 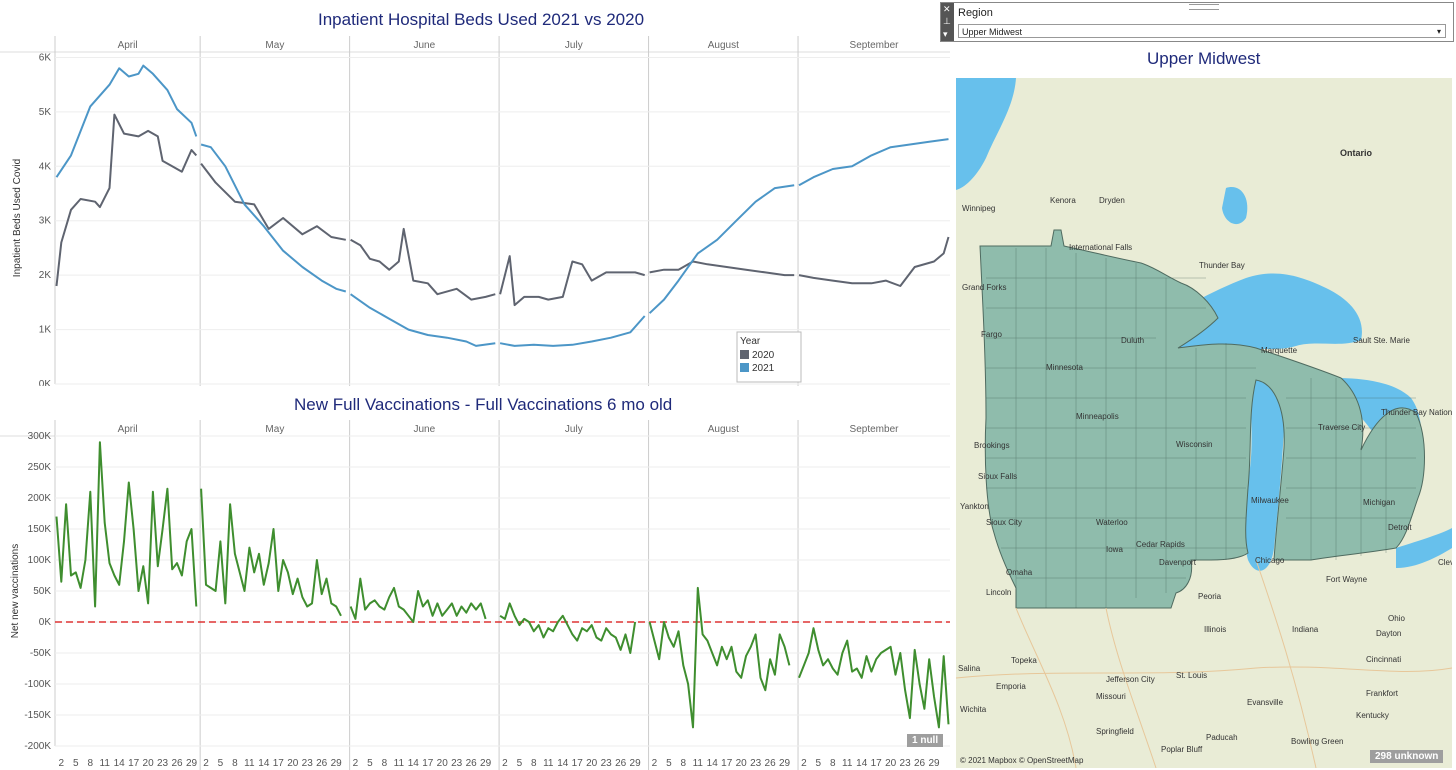 What do you see at coordinates (418, 600) in the screenshot?
I see `series-line-net-june` at bounding box center [418, 600].